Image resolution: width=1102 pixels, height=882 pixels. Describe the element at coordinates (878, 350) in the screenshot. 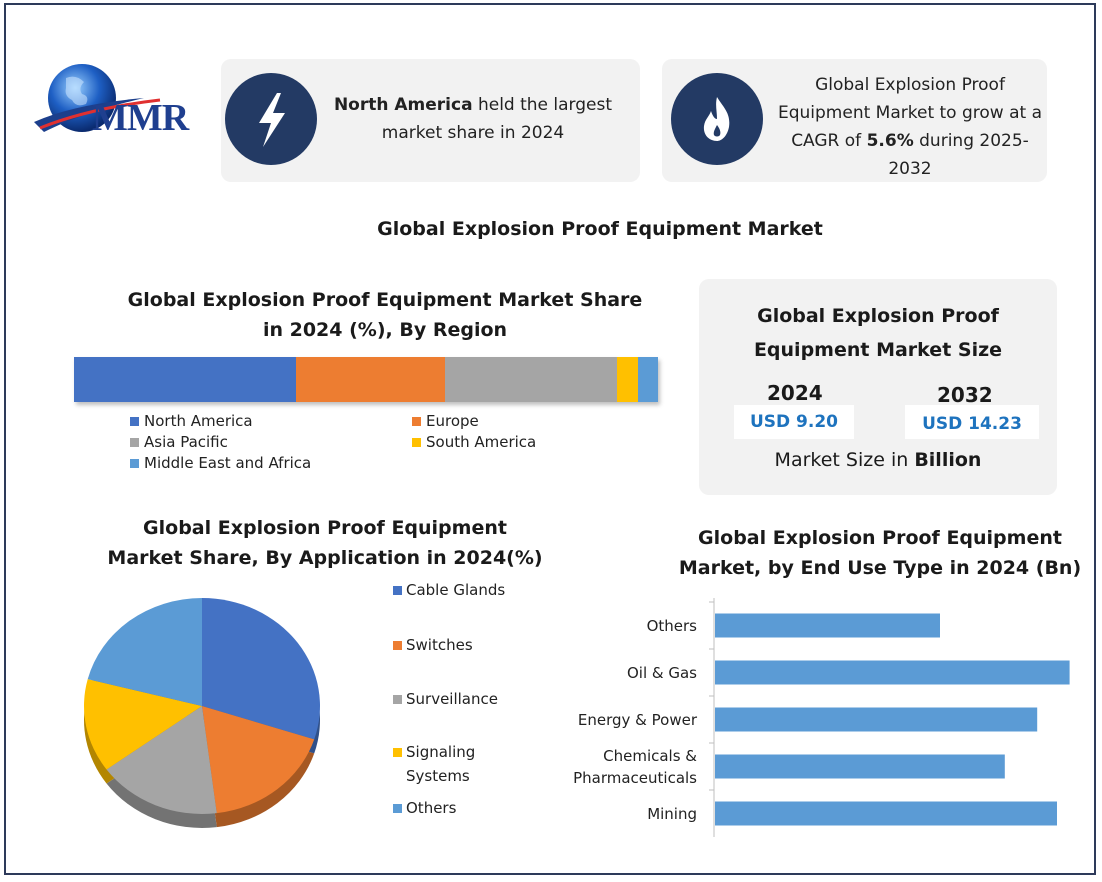

I see `market-size-title-line2: Equipment Market Size` at that location.